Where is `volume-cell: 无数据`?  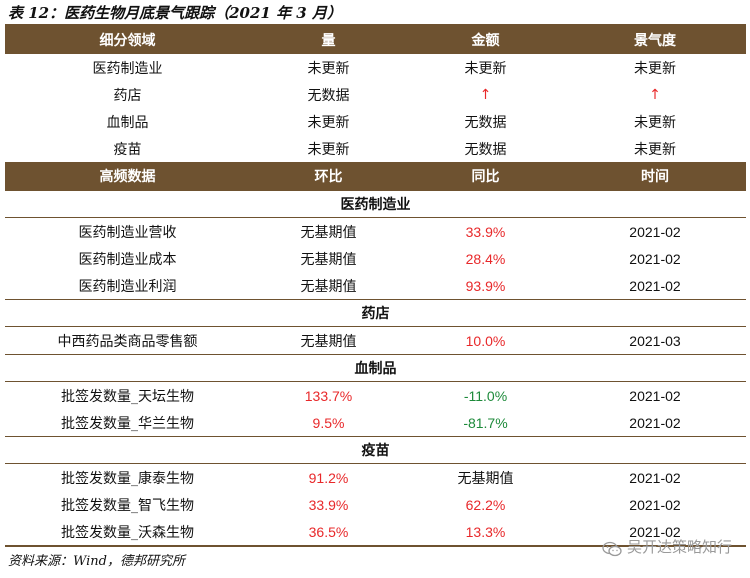
volume-cell: 无数据 is located at coordinates (328, 95).